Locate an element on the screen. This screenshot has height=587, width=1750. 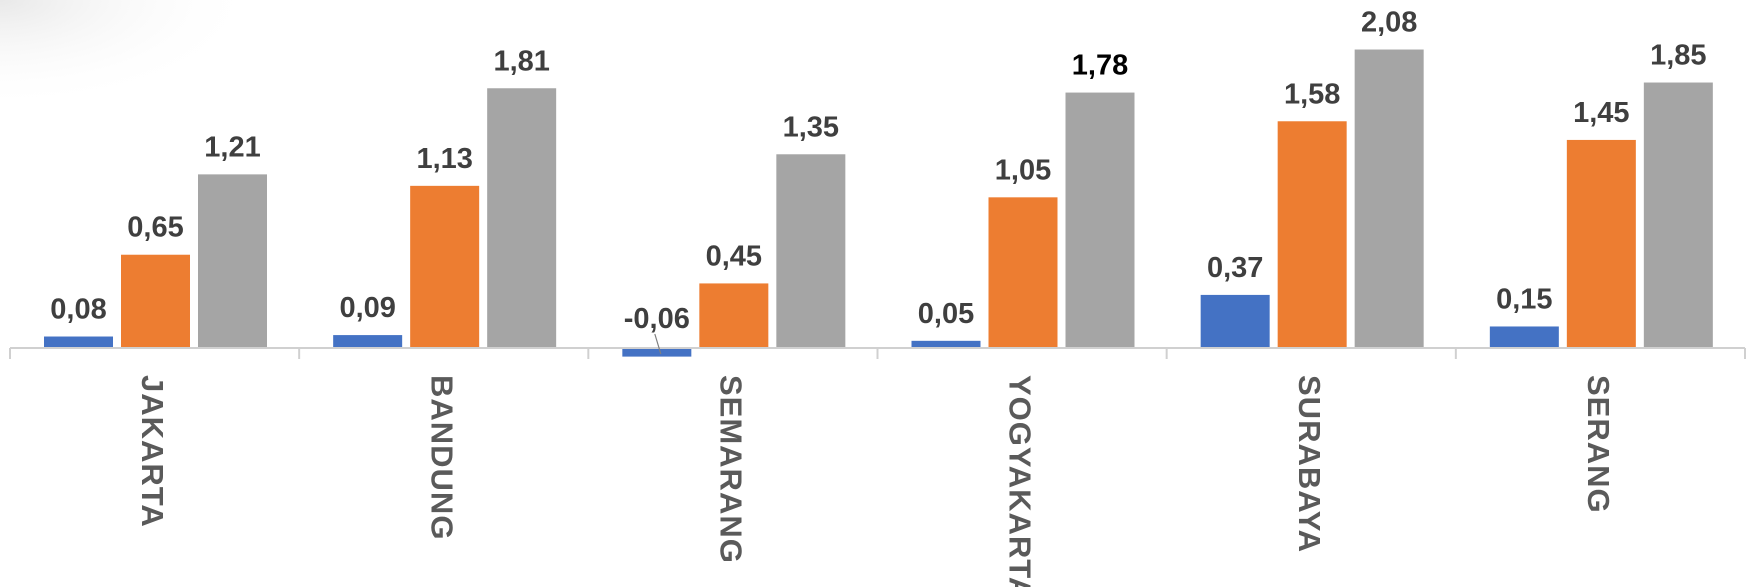
data-label-surabaya-s2: 1,58 is located at coordinates (1312, 94).